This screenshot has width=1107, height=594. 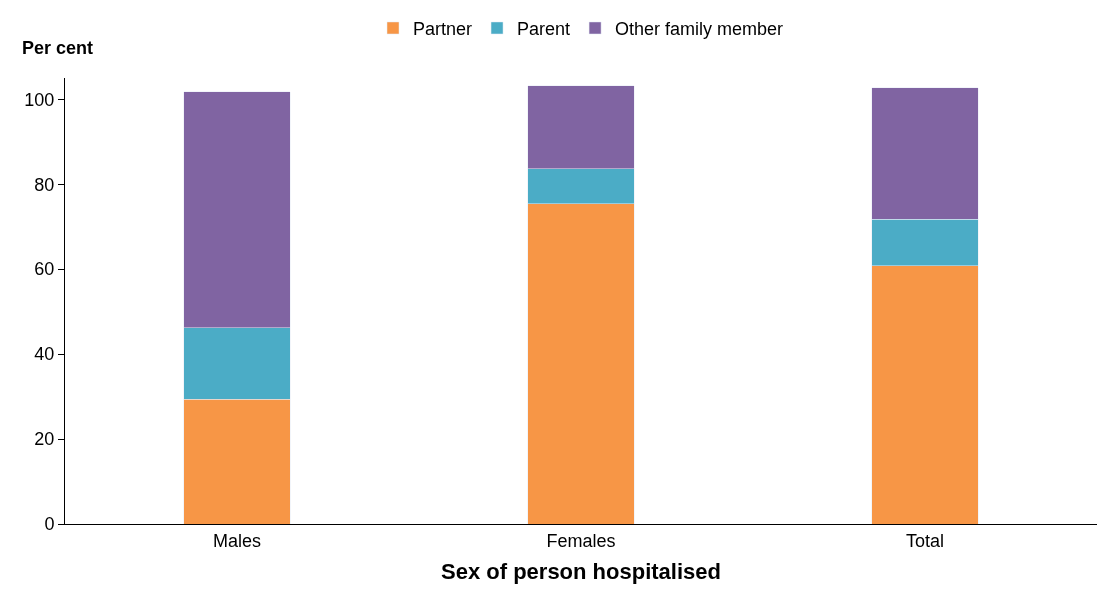 What do you see at coordinates (925, 540) in the screenshot?
I see `x-tick-label: Total` at bounding box center [925, 540].